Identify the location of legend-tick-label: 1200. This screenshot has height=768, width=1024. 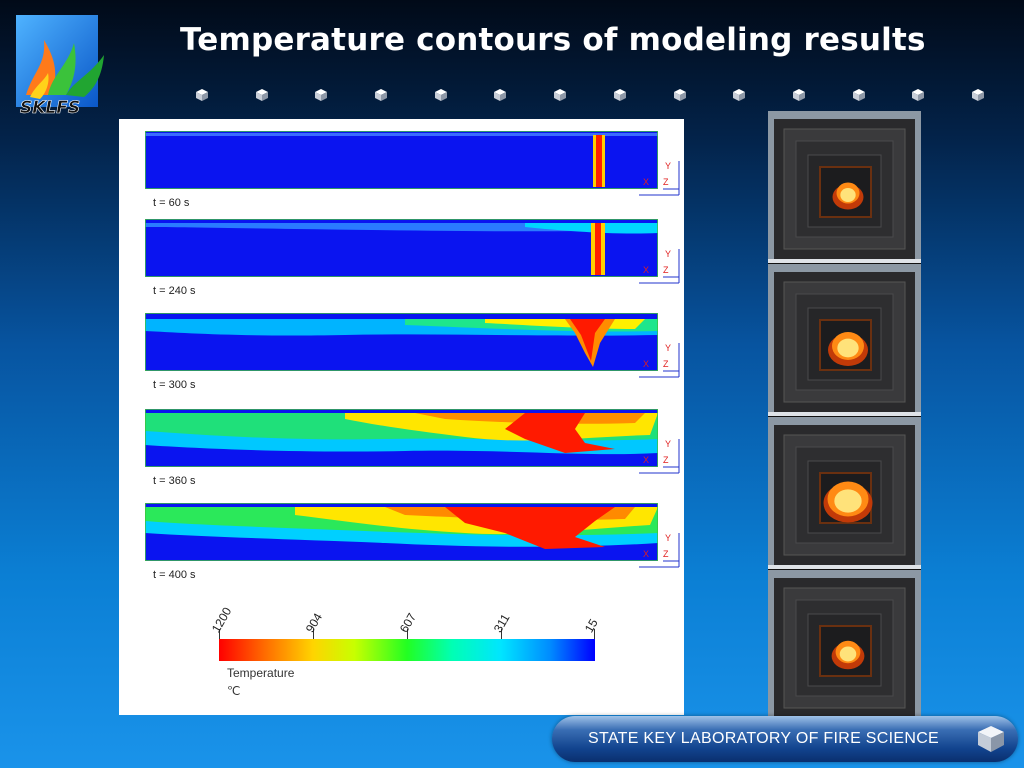
(221, 619).